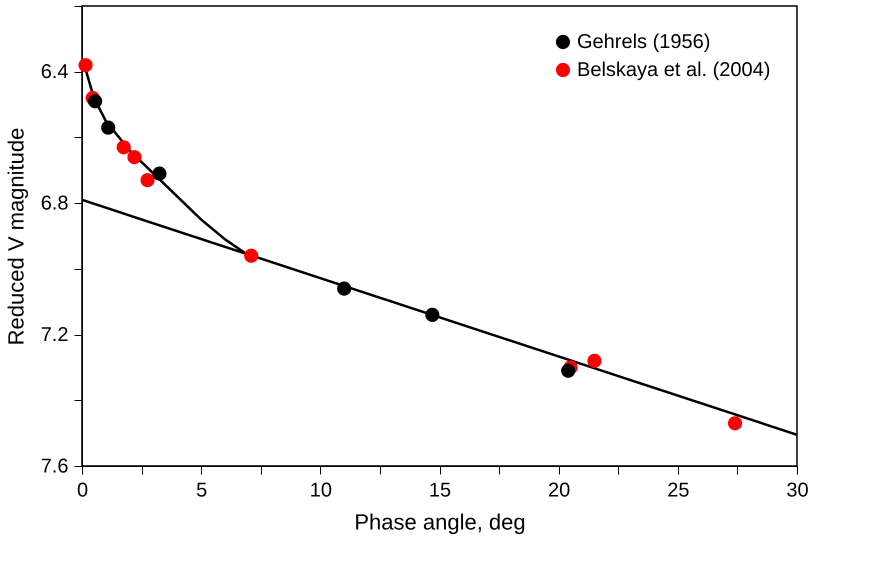 The width and height of the screenshot is (870, 562). I want to click on x-tick-label: 0, so click(82, 491).